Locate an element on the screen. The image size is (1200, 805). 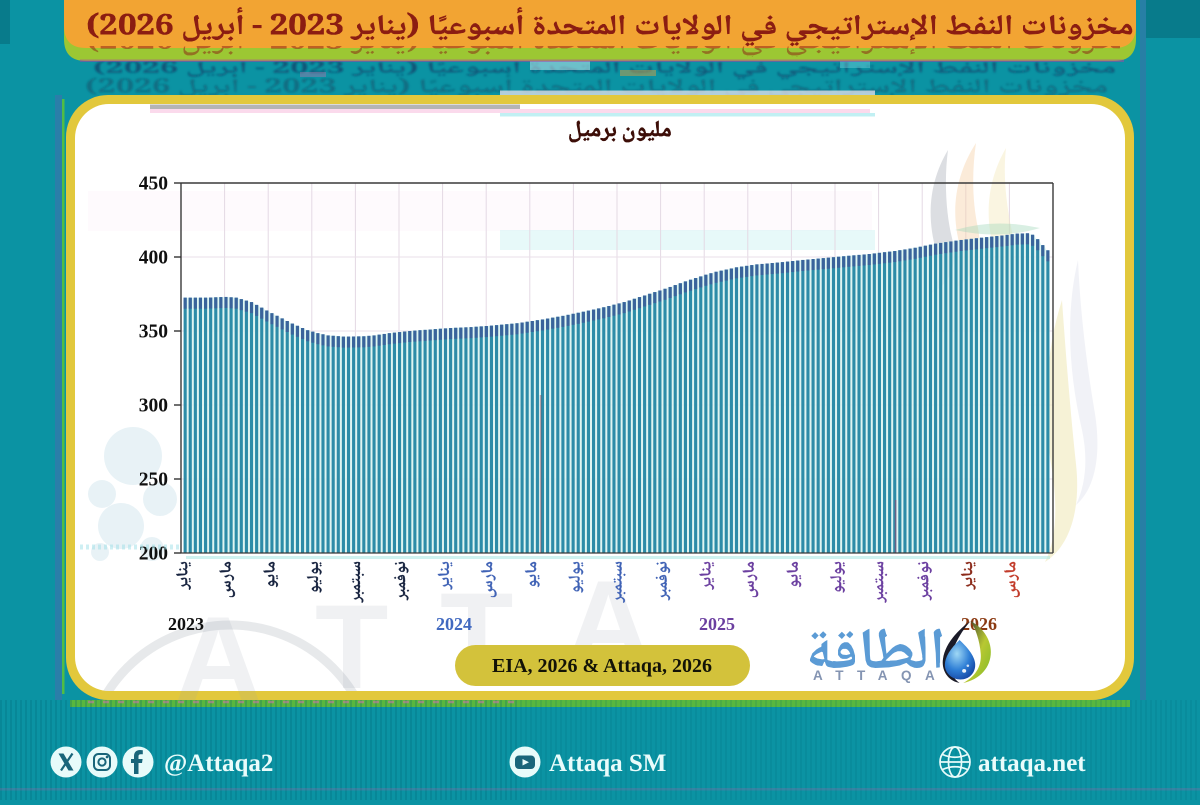
svg-text: ATTAQA is located at coordinates (880, 675).